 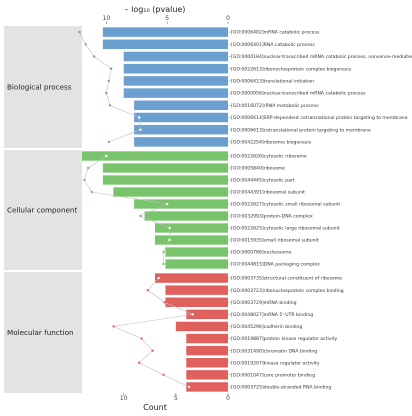 What do you see at coordinates (263, 181) in the screenshot?
I see `term-label: [GO:0044445]cytosolic part` at bounding box center [263, 181].